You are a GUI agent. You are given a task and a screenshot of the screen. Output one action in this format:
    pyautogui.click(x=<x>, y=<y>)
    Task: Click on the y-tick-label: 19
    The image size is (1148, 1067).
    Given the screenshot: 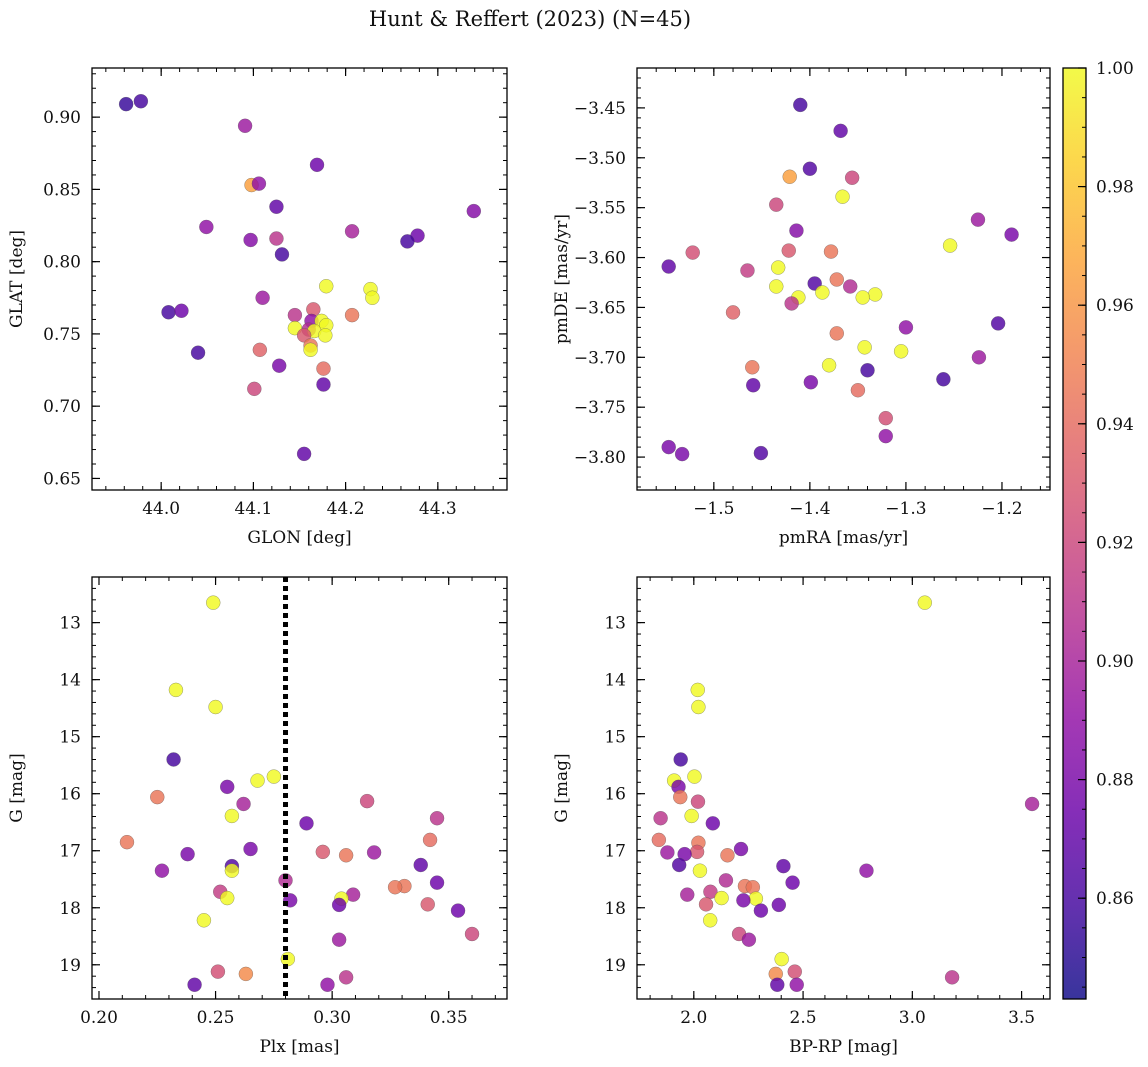 What is the action you would take?
    pyautogui.click(x=70, y=966)
    